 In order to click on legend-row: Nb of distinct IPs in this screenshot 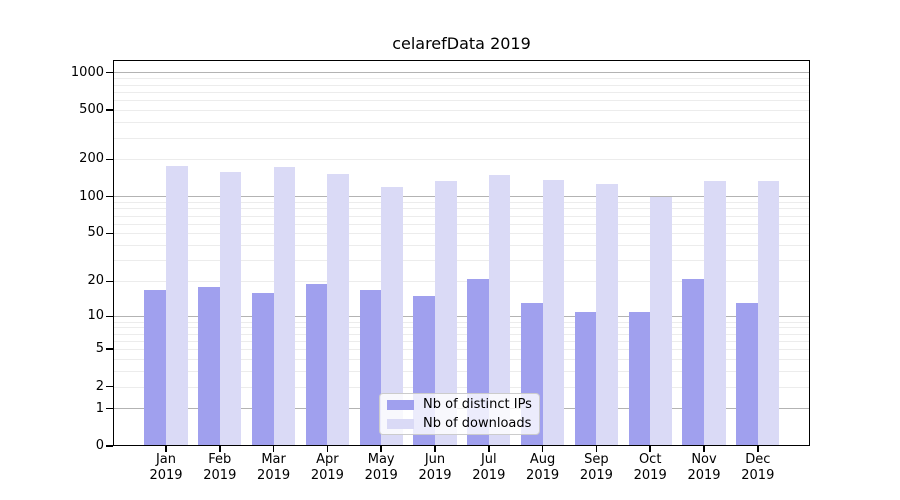, I will do `click(459, 404)`.